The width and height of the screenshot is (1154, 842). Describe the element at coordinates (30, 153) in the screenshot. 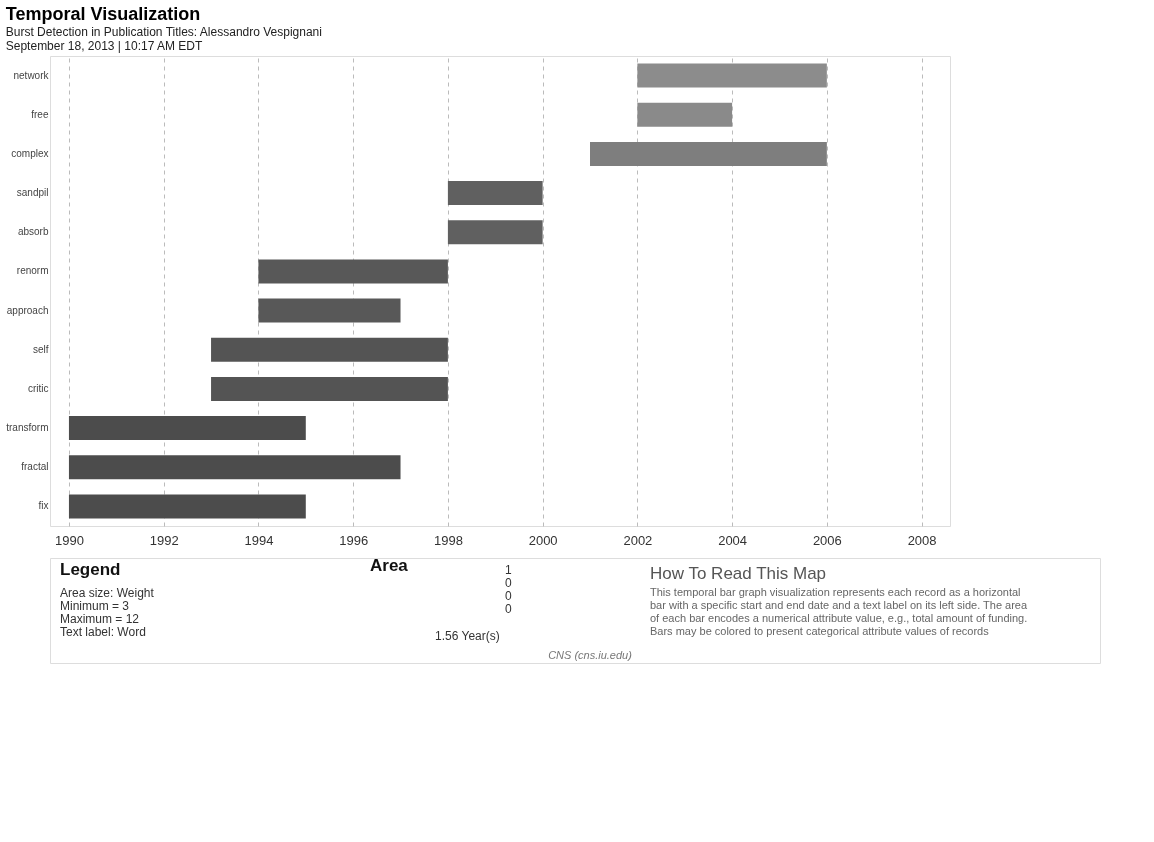

I see `y-tick-label: complex` at that location.